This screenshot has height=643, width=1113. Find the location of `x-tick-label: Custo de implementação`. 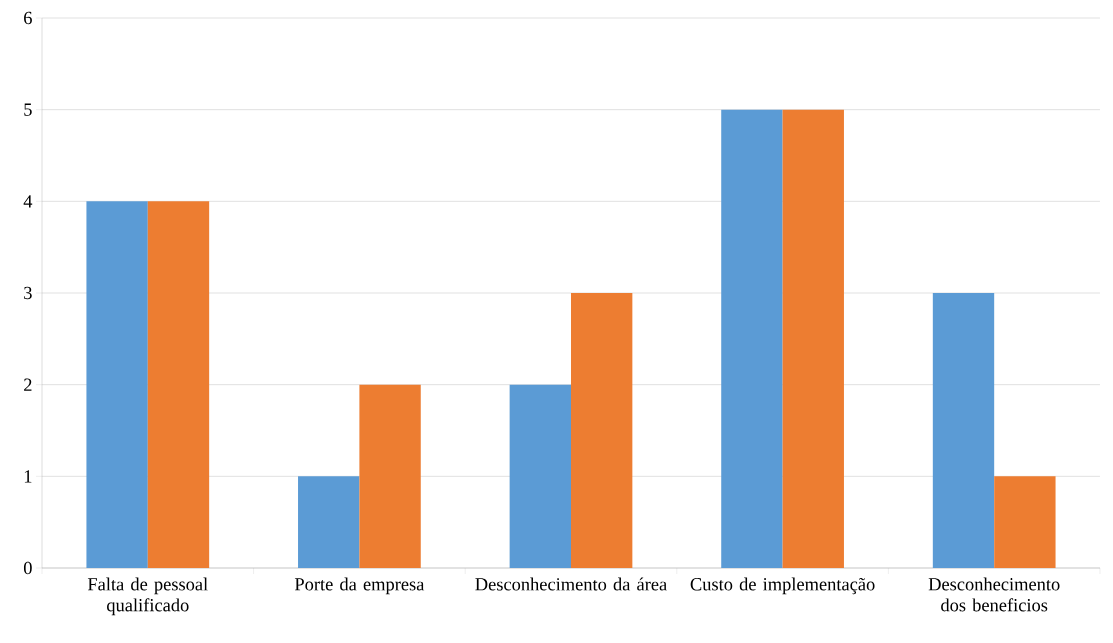

x-tick-label: Custo de implementação is located at coordinates (782, 586).